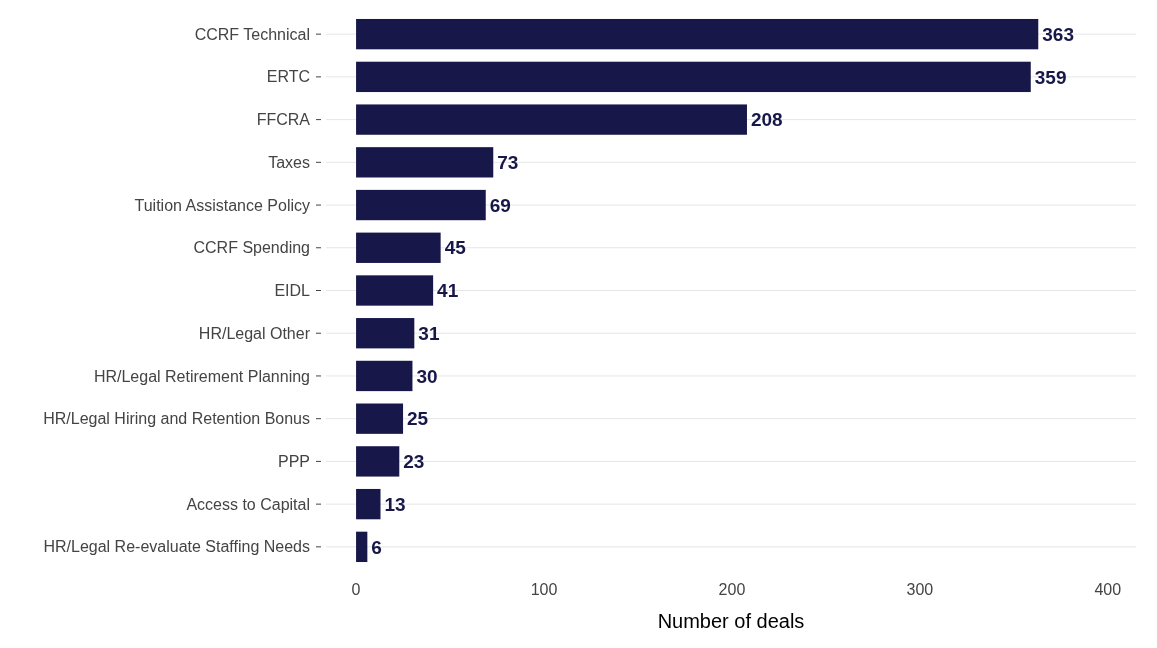  Describe the element at coordinates (455, 248) in the screenshot. I see `data-label: 45` at that location.